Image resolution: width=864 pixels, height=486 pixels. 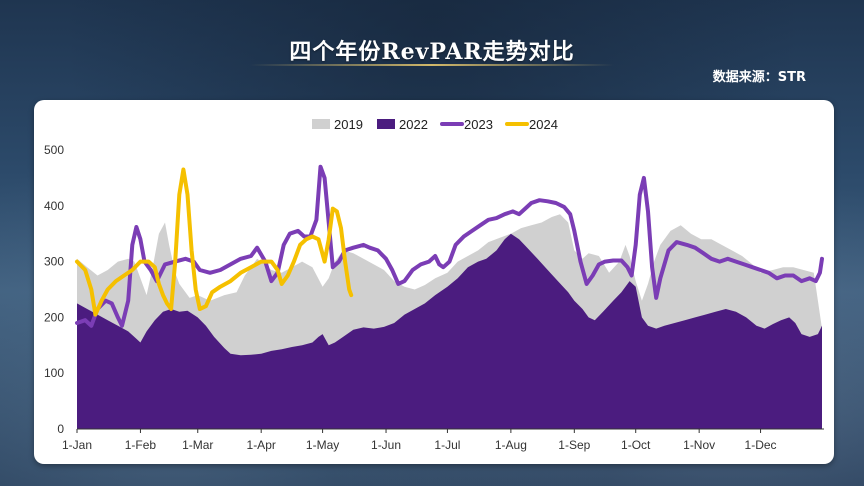 What do you see at coordinates (574, 445) in the screenshot?
I see `x-tick-label: 1-Sep` at bounding box center [574, 445].